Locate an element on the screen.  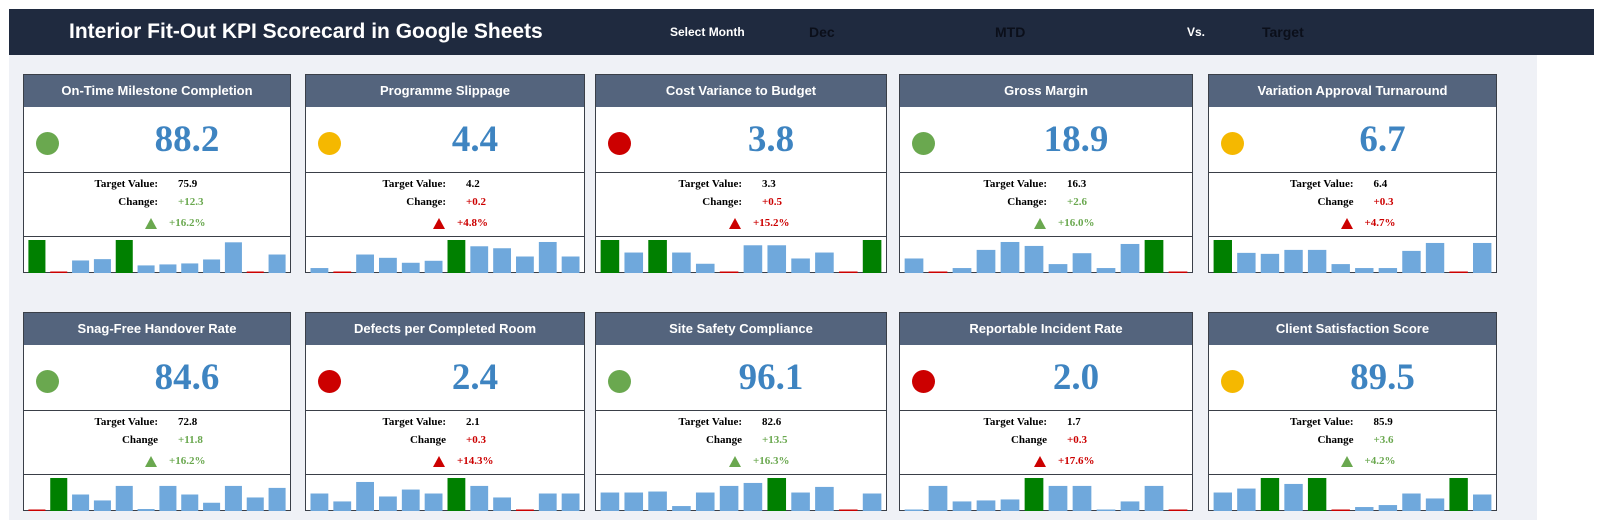
kpi-stats-section: Target Value: 2.1 Change +0.3 +14.3% is located at coordinates (445, 443).